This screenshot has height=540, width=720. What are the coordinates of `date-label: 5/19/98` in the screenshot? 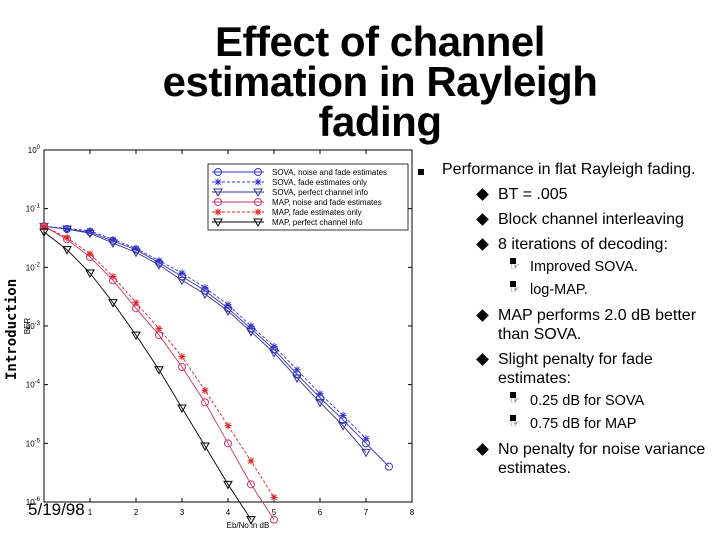 It's located at (56, 509).